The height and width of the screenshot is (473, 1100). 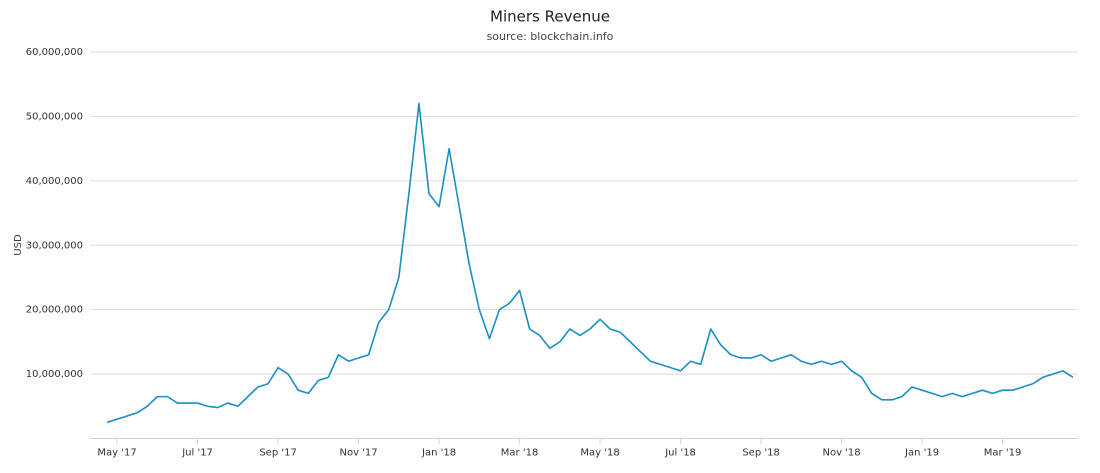 I want to click on x-tick-label: May '18, so click(x=599, y=453).